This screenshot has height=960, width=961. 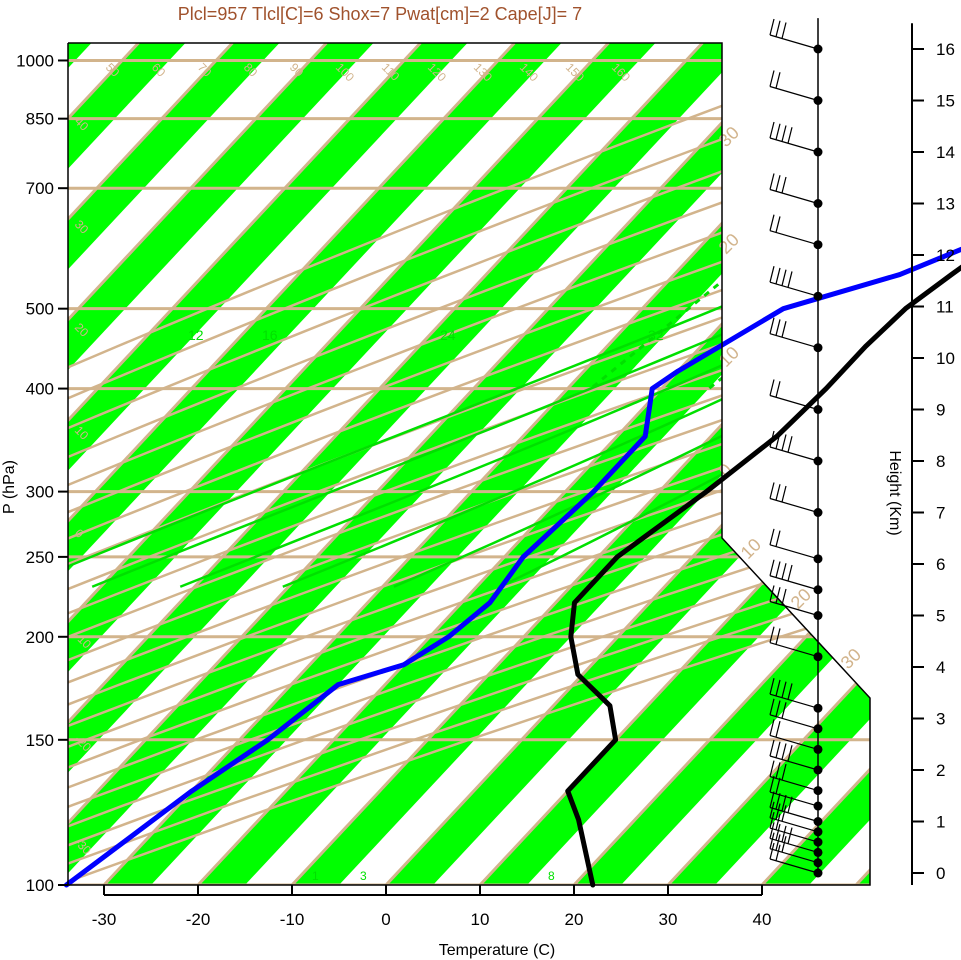 I want to click on height-tick-label: 11, so click(x=945, y=307).